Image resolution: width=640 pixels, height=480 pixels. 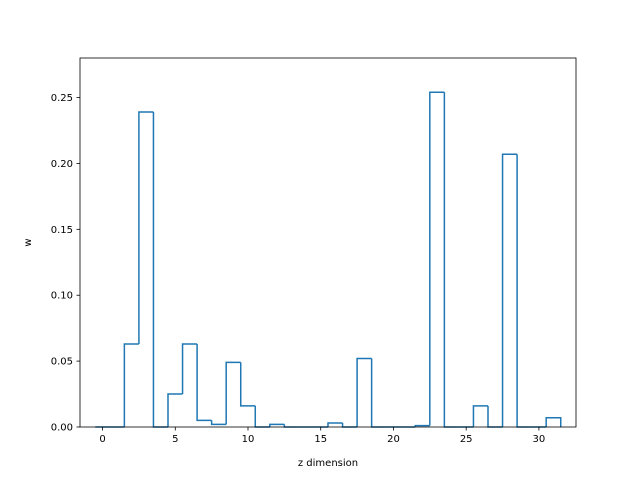 I want to click on y-axis-label: w, so click(x=28, y=242).